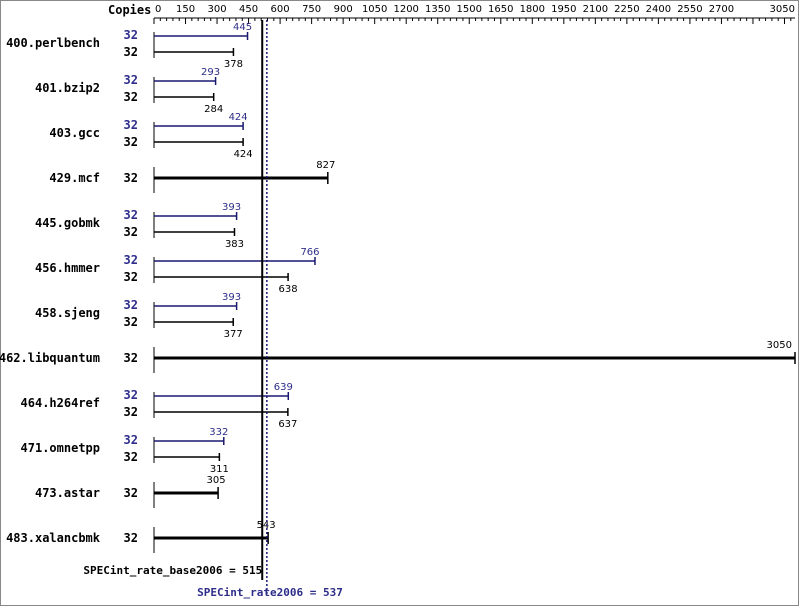 Image resolution: width=799 pixels, height=606 pixels. I want to click on x-axis-title: Copies, so click(129, 10).